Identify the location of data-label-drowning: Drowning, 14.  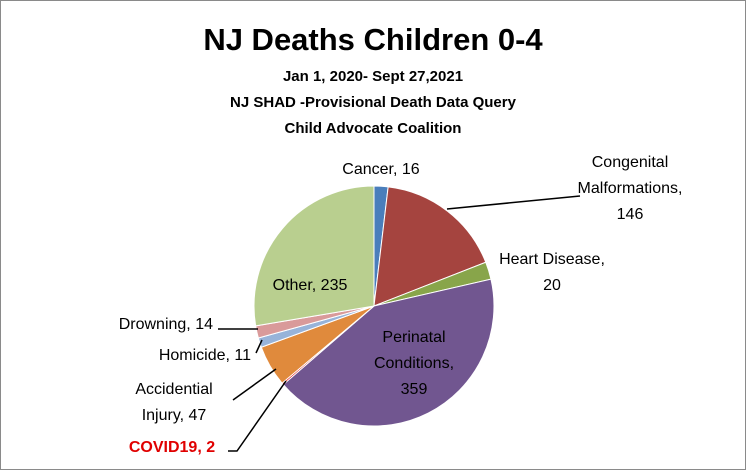
(166, 324).